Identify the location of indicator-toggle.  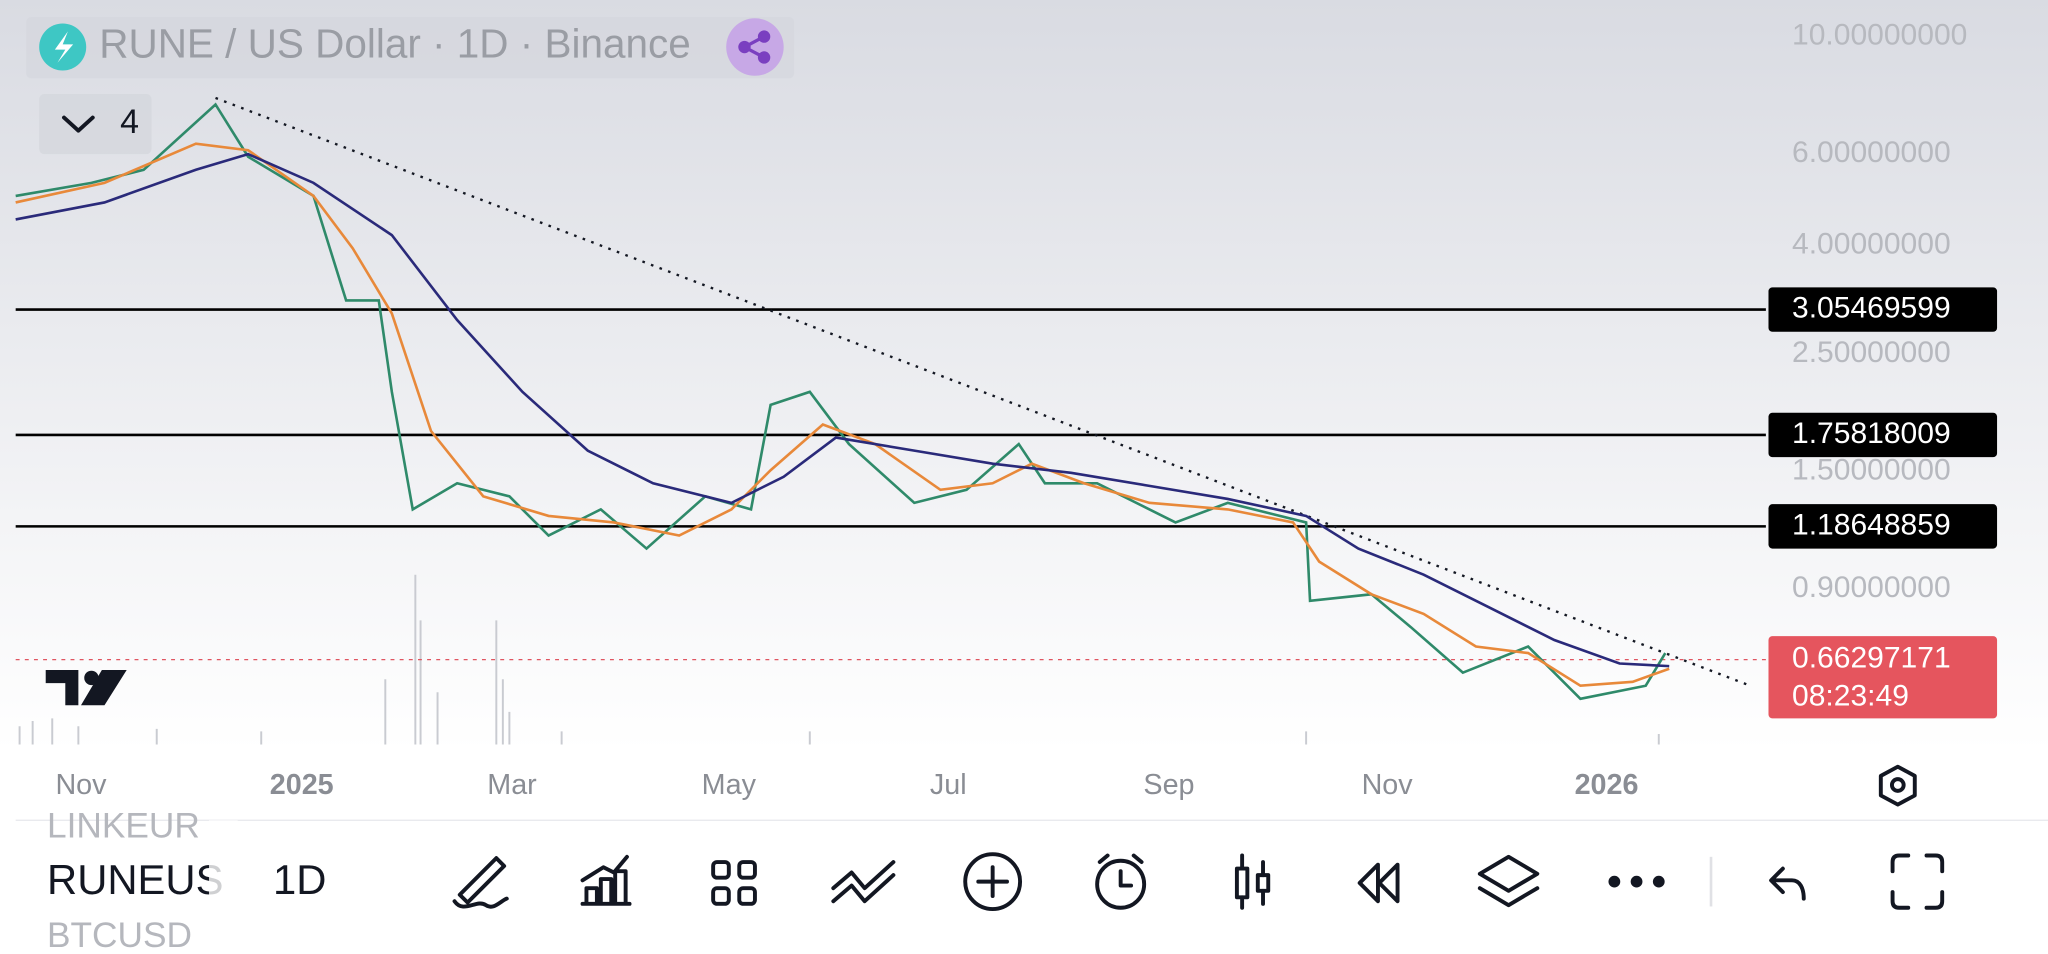
(95, 124).